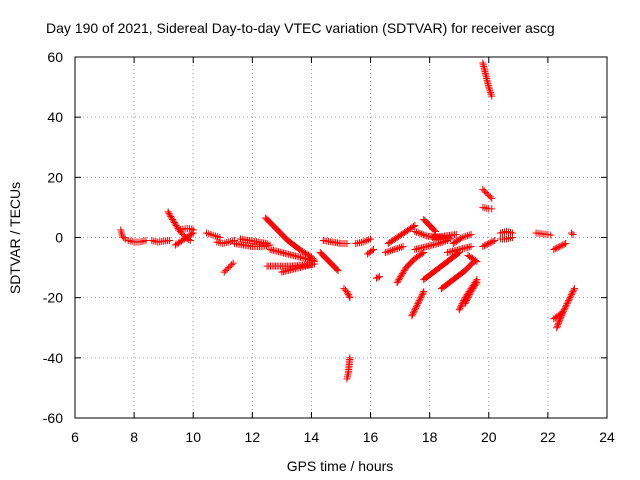  What do you see at coordinates (53, 418) in the screenshot?
I see `y-tick-label: -60` at bounding box center [53, 418].